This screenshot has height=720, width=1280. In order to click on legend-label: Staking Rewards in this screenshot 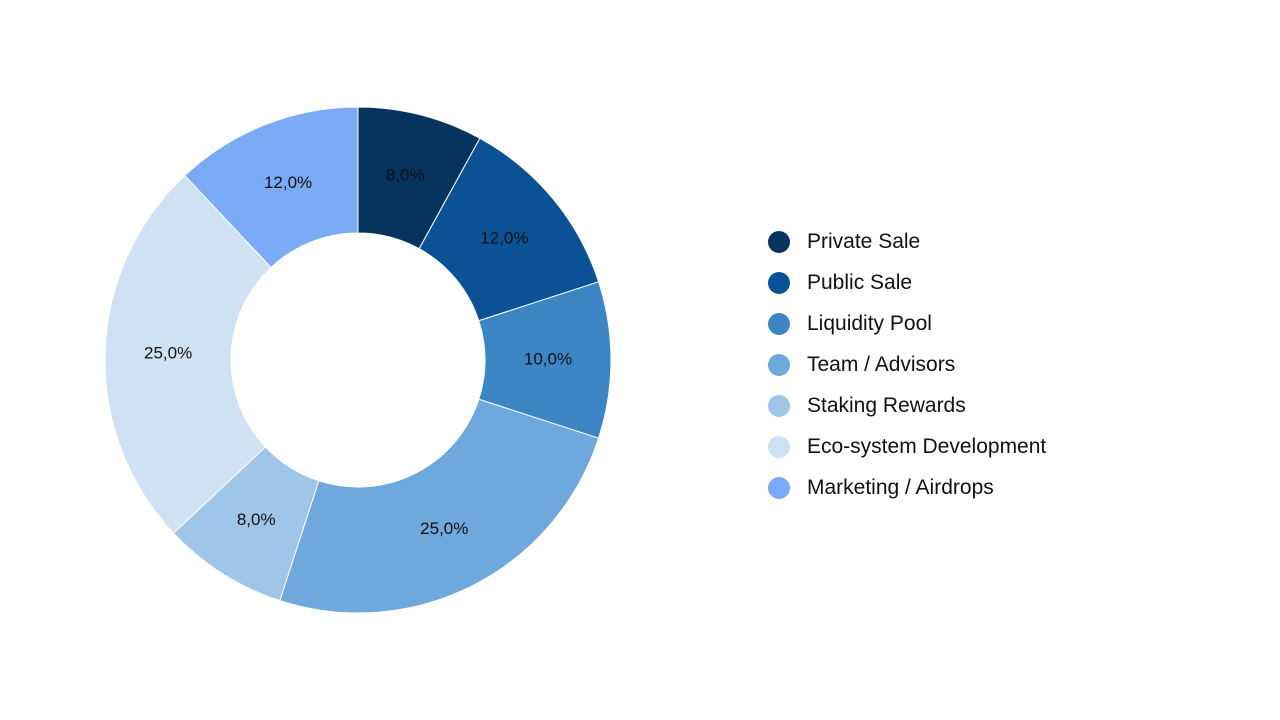, I will do `click(886, 405)`.